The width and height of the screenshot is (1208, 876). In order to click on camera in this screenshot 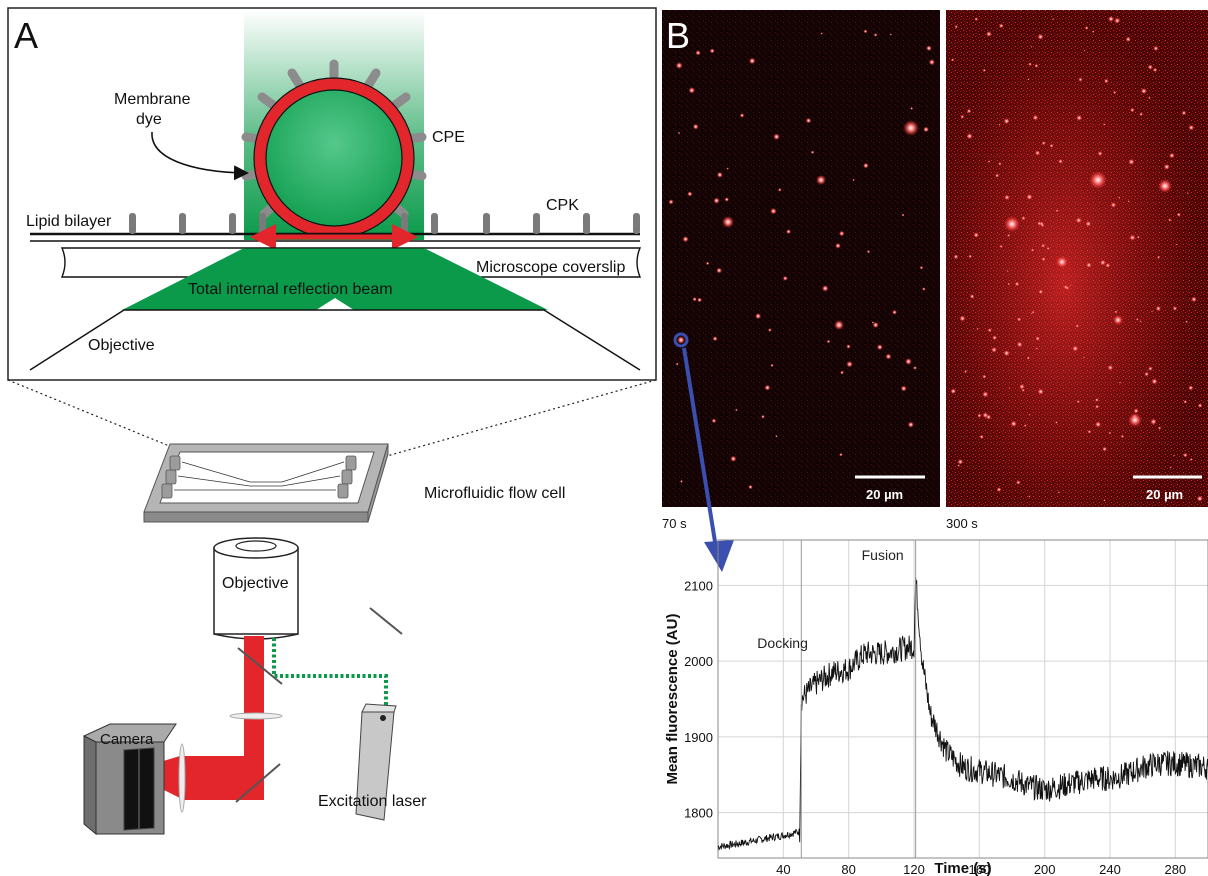, I will do `click(129, 779)`.